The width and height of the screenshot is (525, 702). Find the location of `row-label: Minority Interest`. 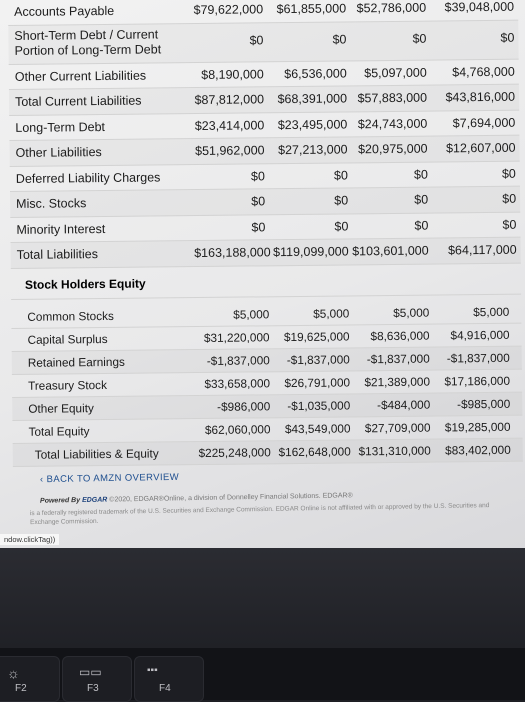

row-label: Minority Interest is located at coordinates (61, 229).